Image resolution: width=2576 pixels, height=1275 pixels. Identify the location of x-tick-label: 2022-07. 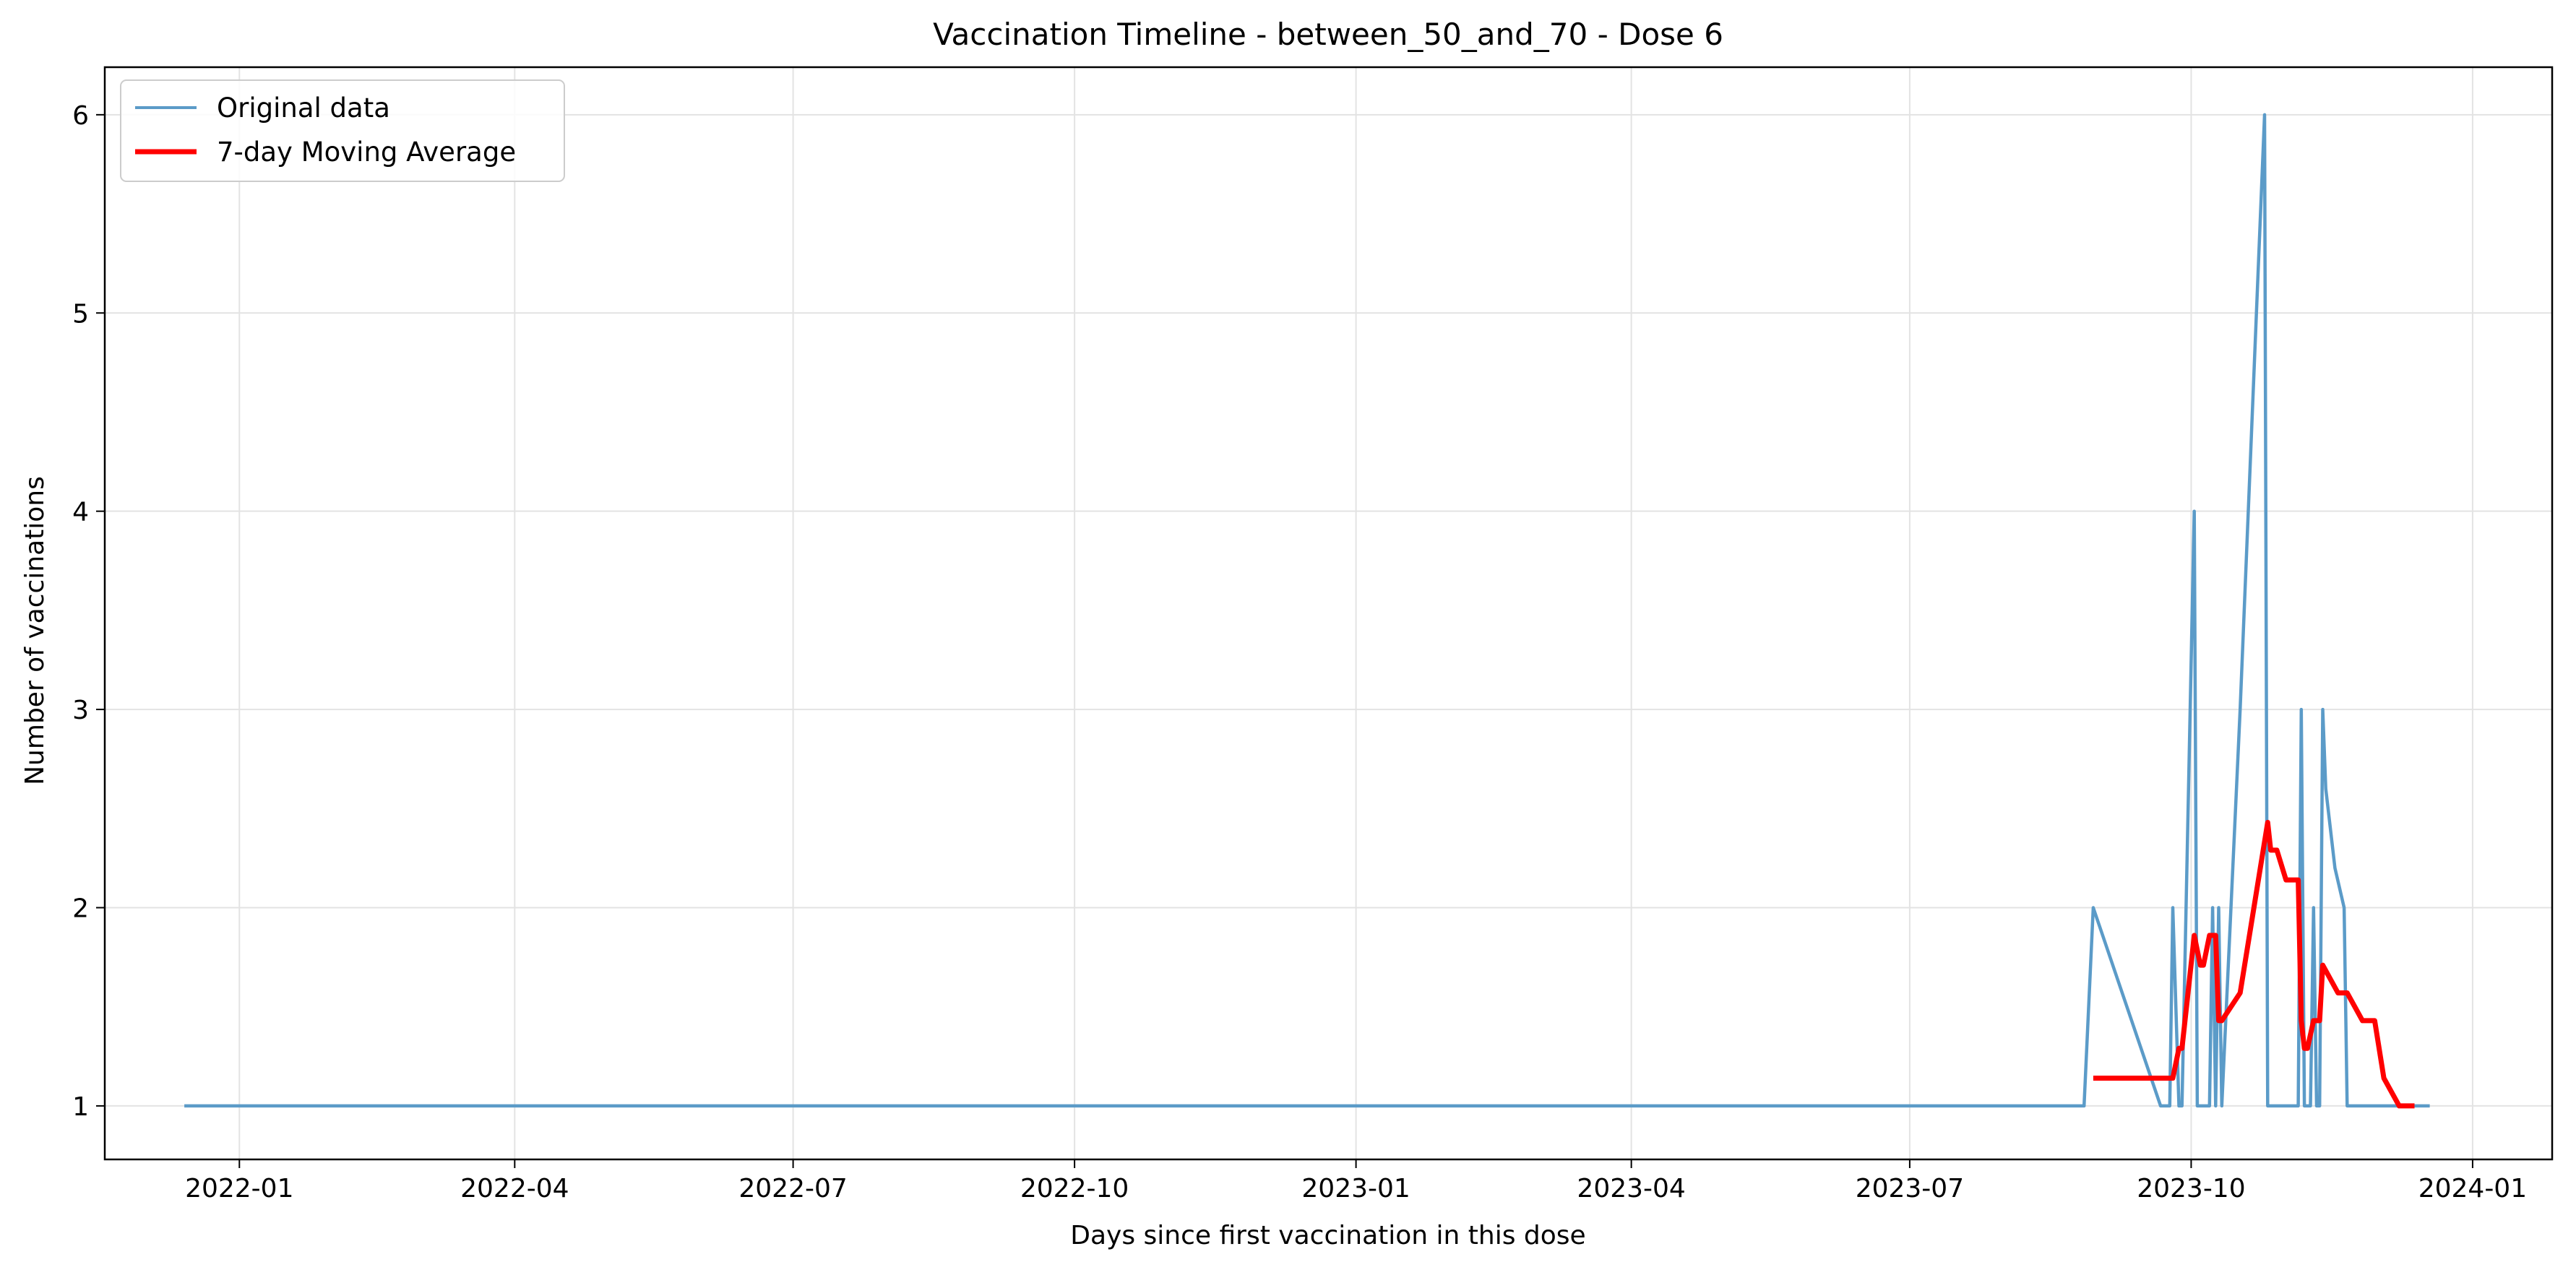
(792, 1188).